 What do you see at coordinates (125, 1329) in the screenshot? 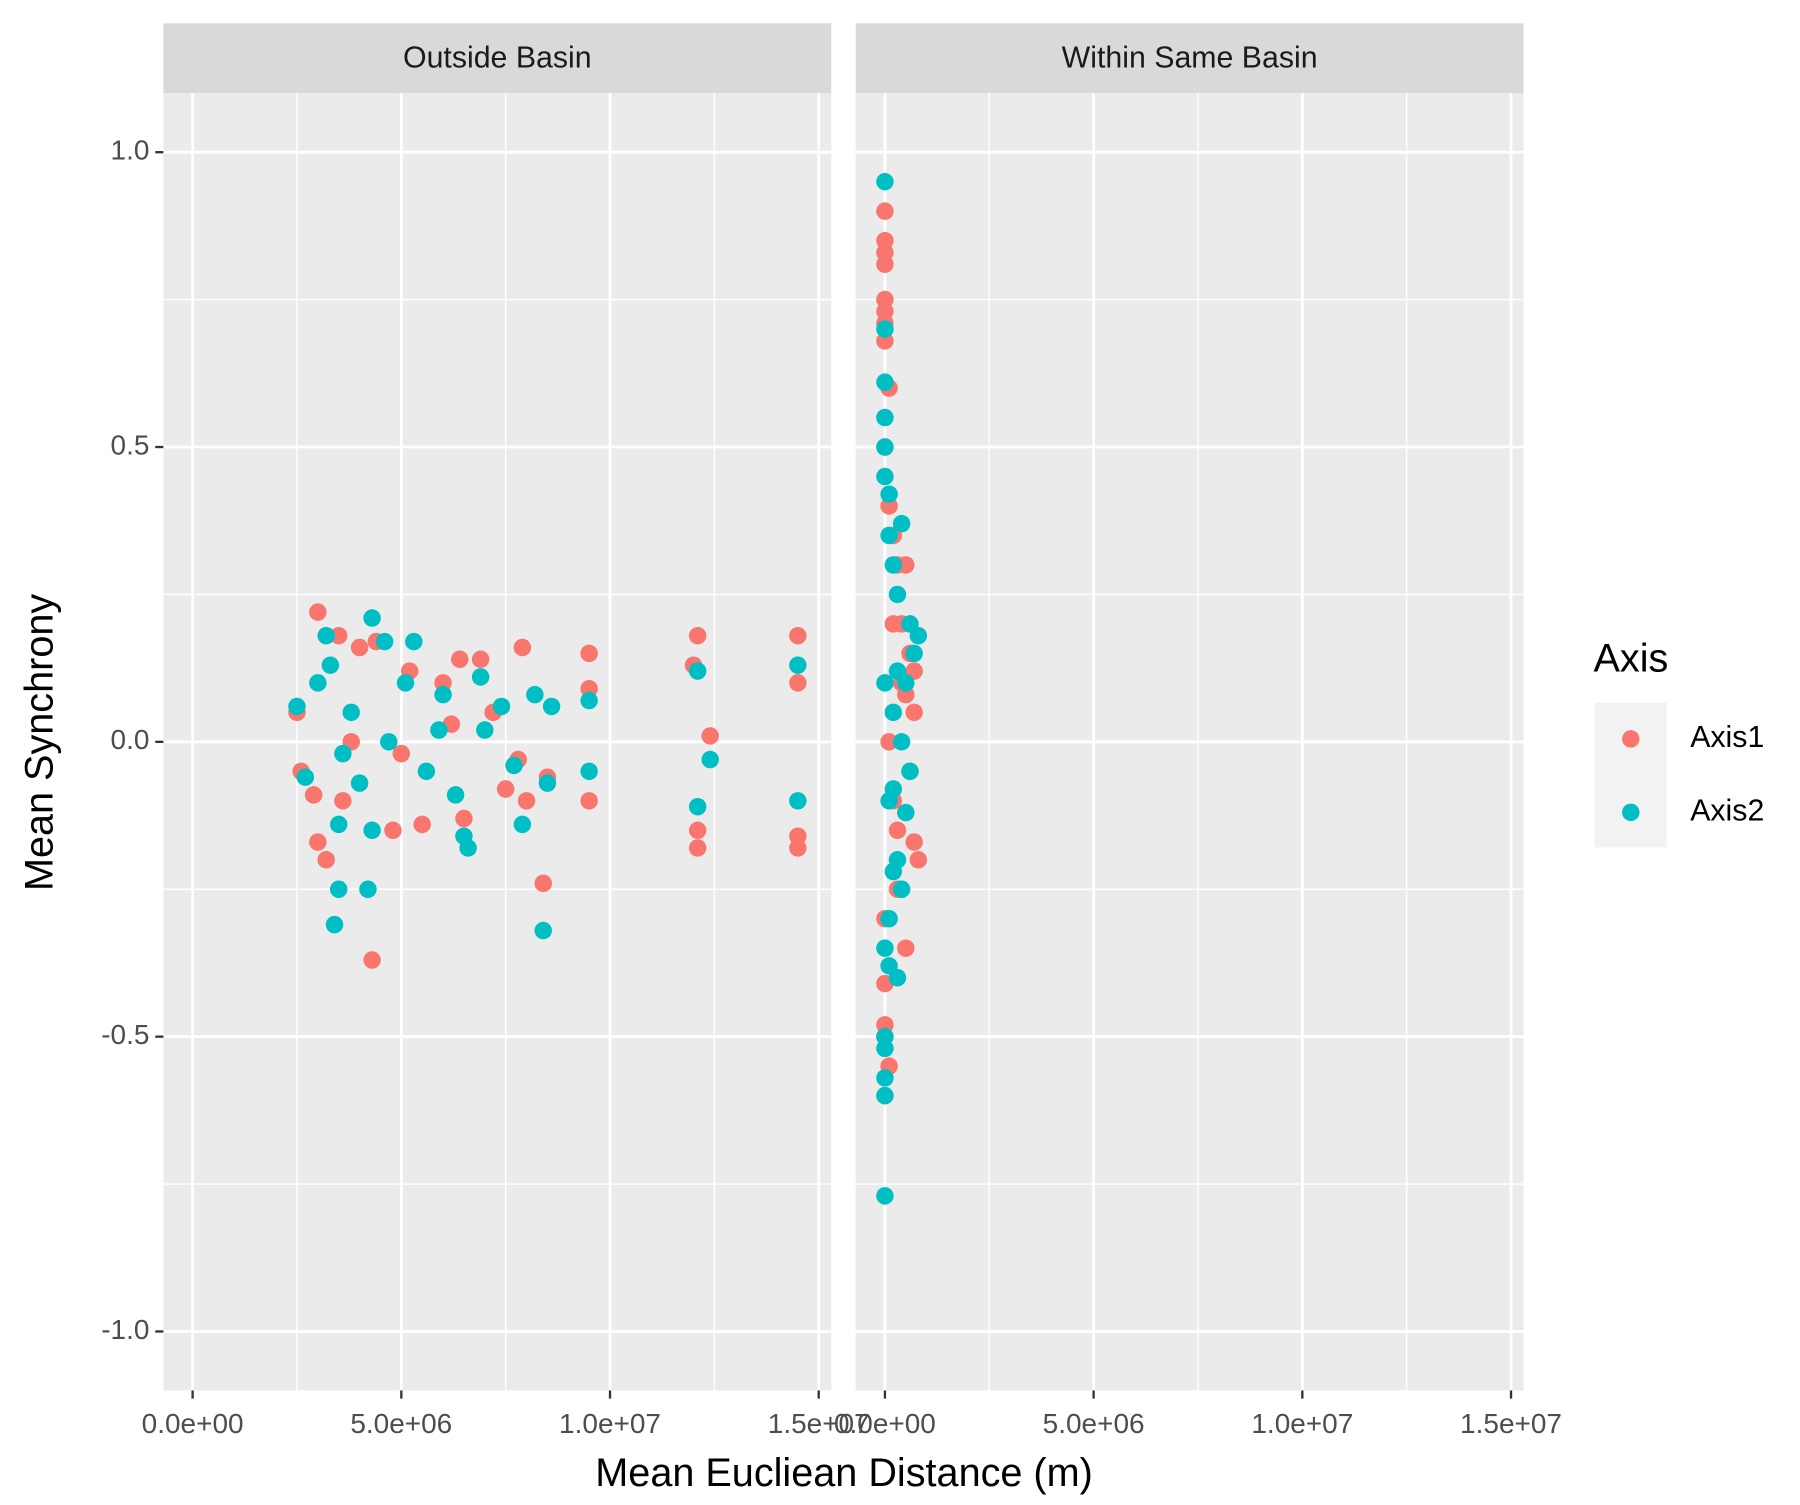
I see `y-tick-label: -1.0` at bounding box center [125, 1329].